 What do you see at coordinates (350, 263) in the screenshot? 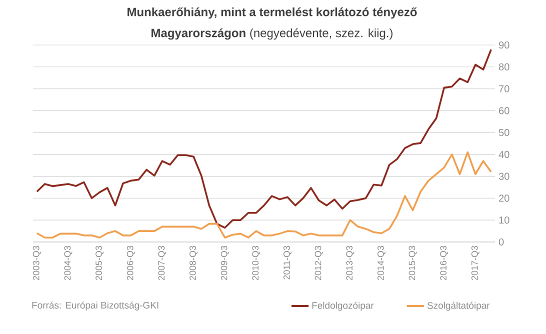
I see `x-tick-label: 2013-Q3` at bounding box center [350, 263].